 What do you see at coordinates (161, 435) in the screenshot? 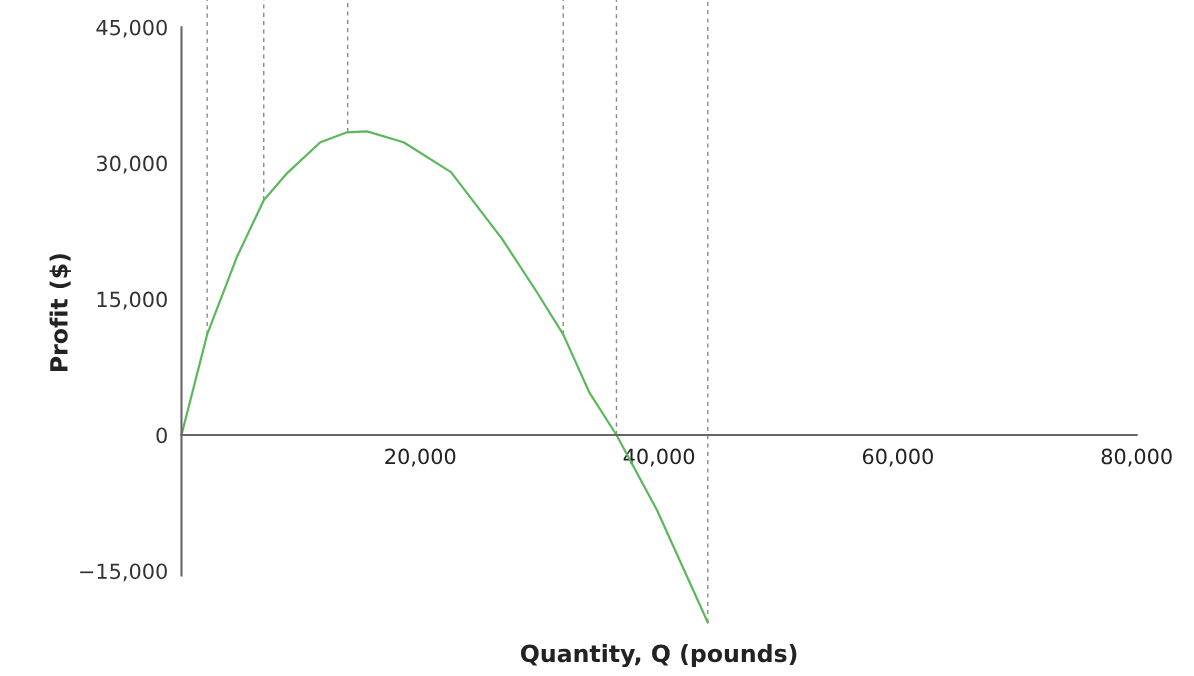
I see `y-tick-label: 0` at bounding box center [161, 435].